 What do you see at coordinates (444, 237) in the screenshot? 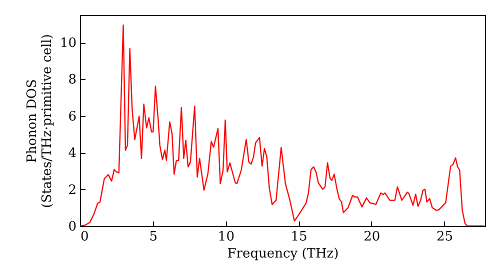
I see `x-tick-label: 25` at bounding box center [444, 237].